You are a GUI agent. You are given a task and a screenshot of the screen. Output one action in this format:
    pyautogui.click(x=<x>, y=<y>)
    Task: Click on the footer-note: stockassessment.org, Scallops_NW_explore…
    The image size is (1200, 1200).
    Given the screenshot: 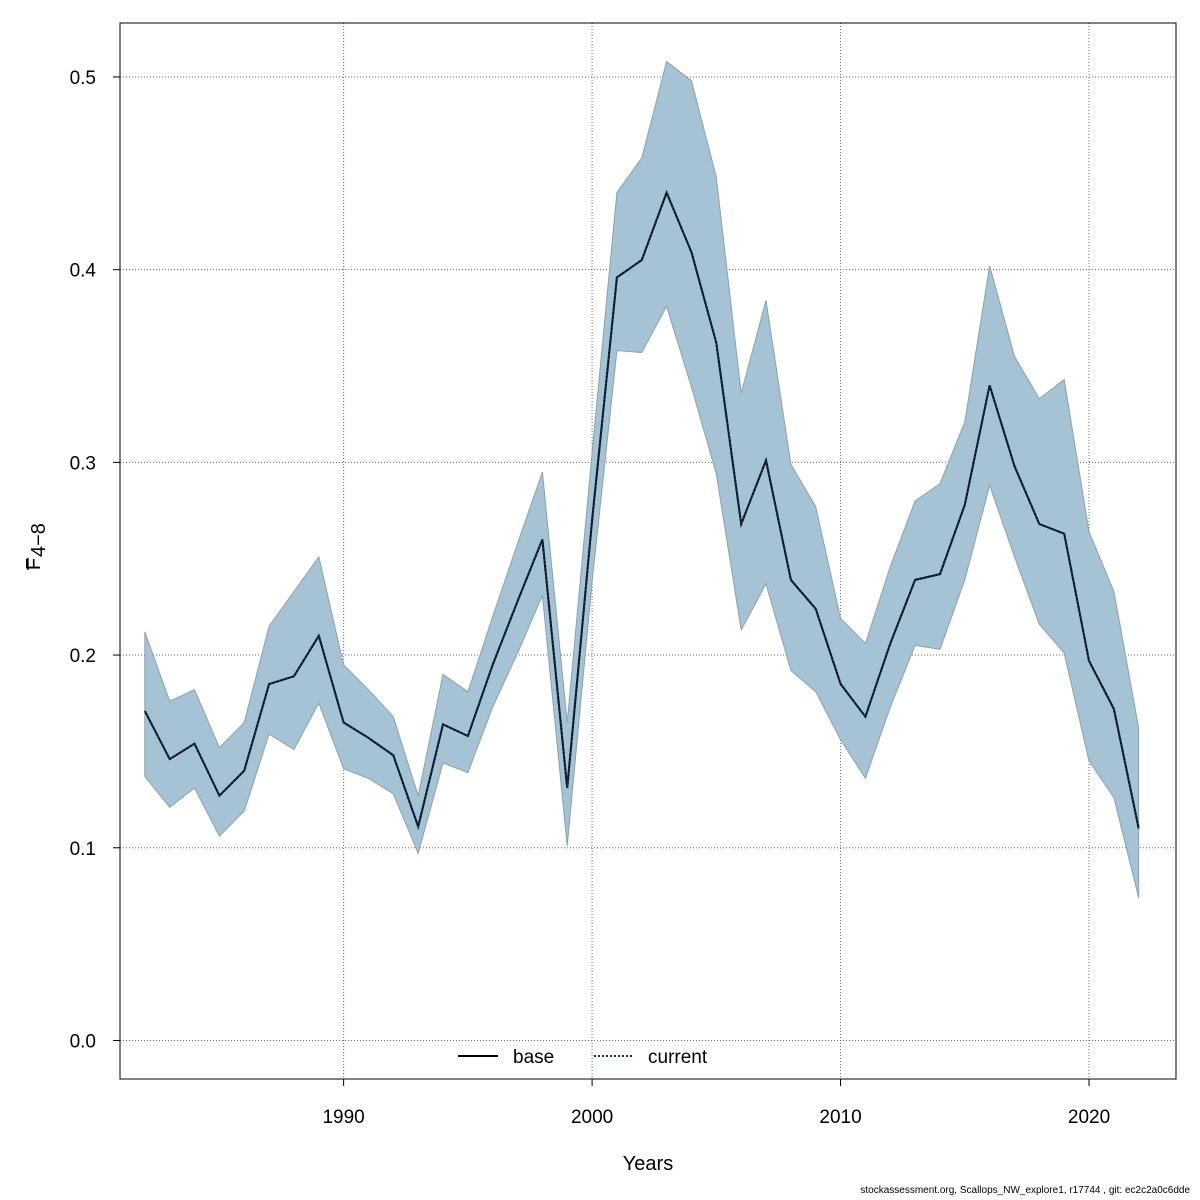 What is the action you would take?
    pyautogui.click(x=1025, y=1190)
    